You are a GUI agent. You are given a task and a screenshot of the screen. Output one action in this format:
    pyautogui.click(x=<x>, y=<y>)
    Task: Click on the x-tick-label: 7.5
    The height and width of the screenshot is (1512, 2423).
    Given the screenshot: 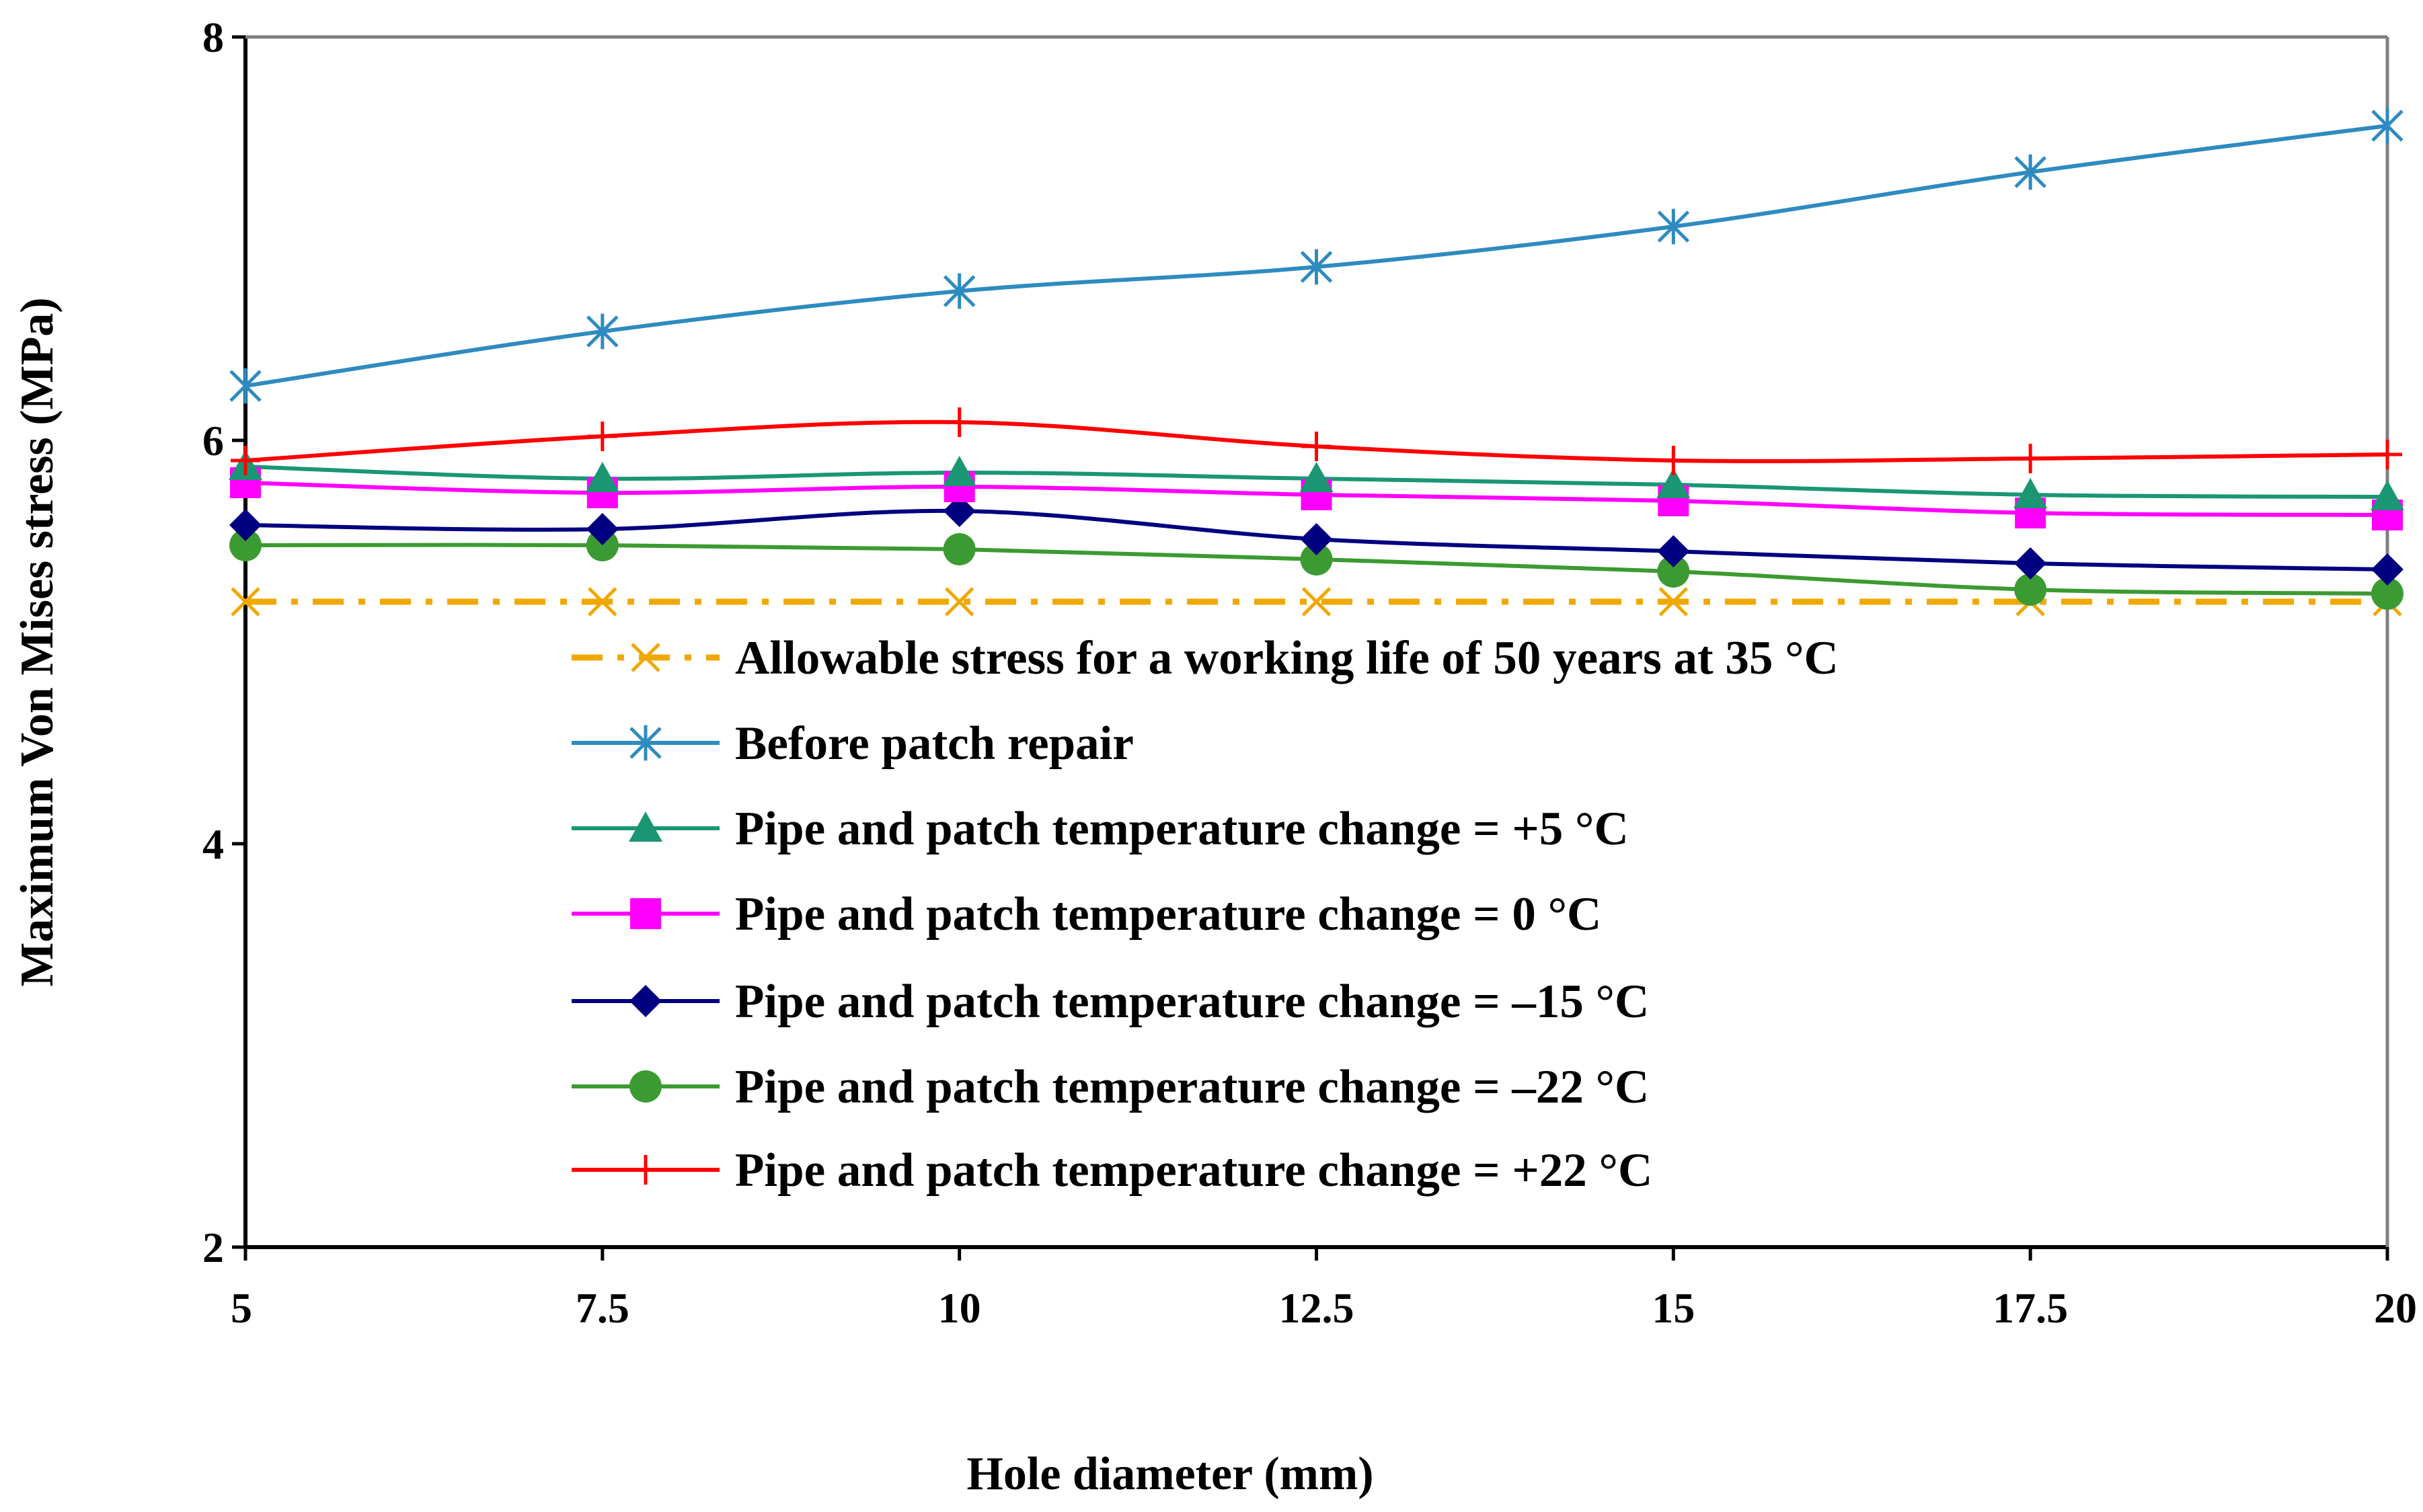 What is the action you would take?
    pyautogui.click(x=602, y=1308)
    